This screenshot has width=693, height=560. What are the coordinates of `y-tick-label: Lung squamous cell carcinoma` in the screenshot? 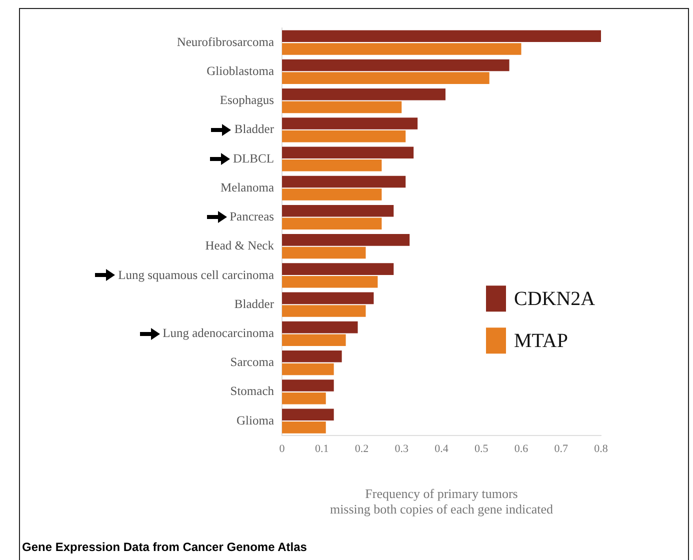 It's located at (196, 275).